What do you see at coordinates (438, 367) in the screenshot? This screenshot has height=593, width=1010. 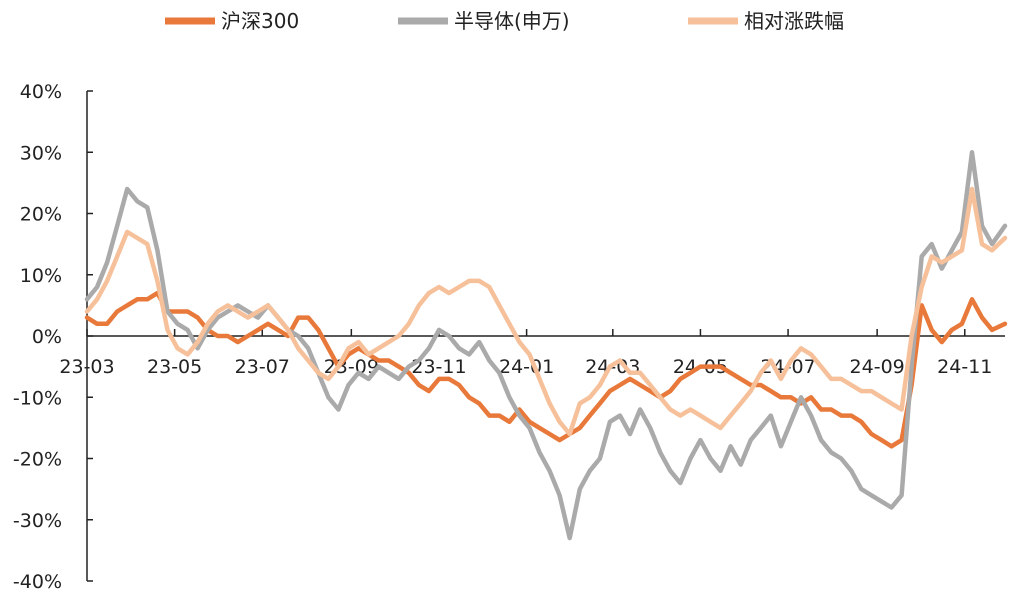 I see `x-tick-label: 23-11` at bounding box center [438, 367].